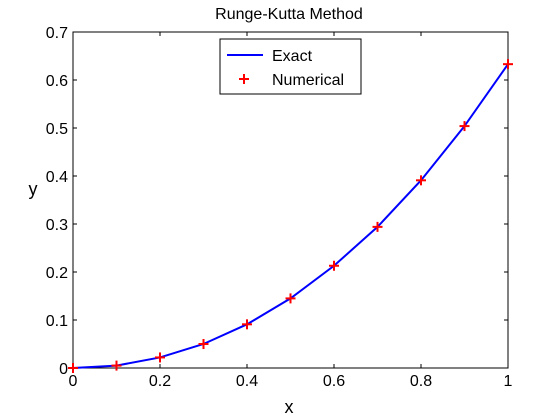 Image resolution: width=560 pixels, height=420 pixels. Describe the element at coordinates (73, 381) in the screenshot. I see `x-tick-label: 0` at that location.